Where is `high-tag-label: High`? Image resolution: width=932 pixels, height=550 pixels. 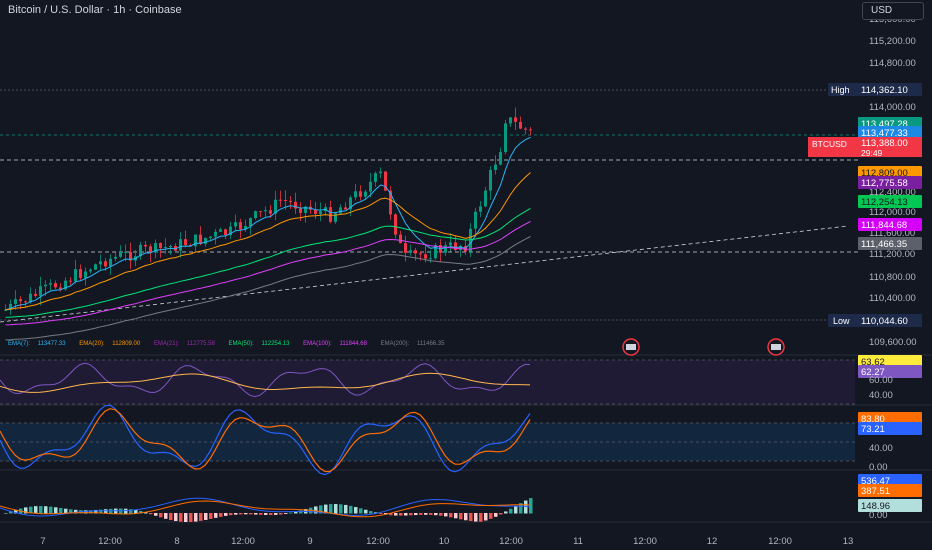
high-tag-label: High is located at coordinates (840, 90).